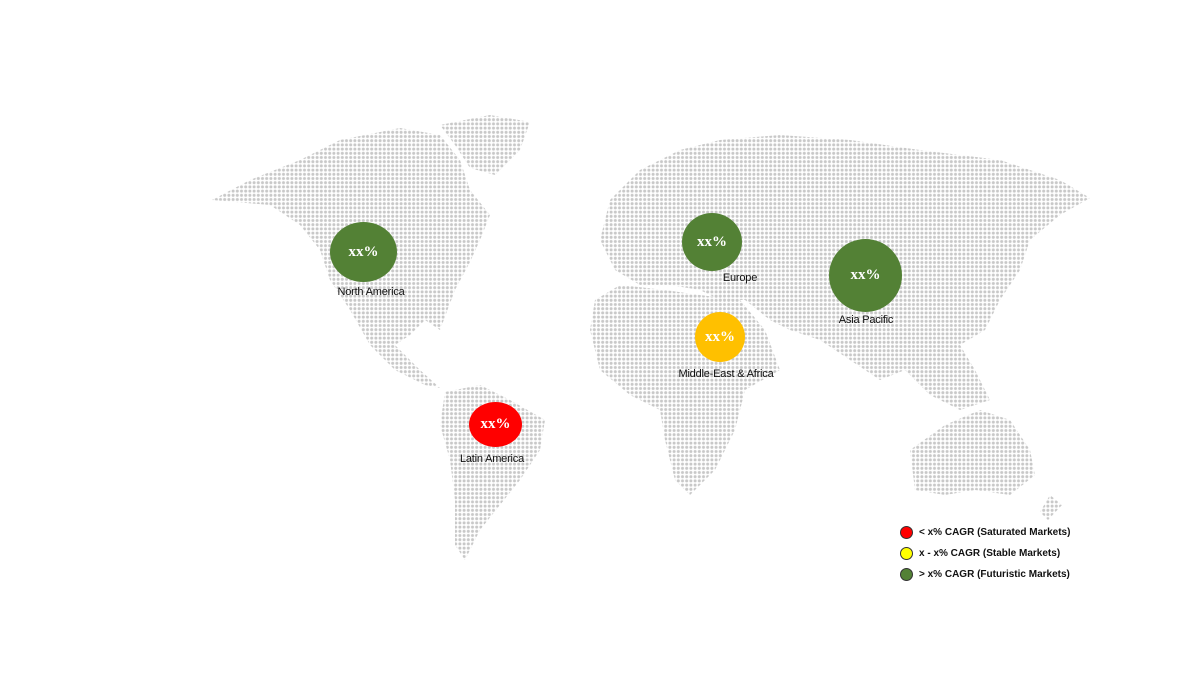  Describe the element at coordinates (740, 278) in the screenshot. I see `region-label-europe: Europe` at that location.